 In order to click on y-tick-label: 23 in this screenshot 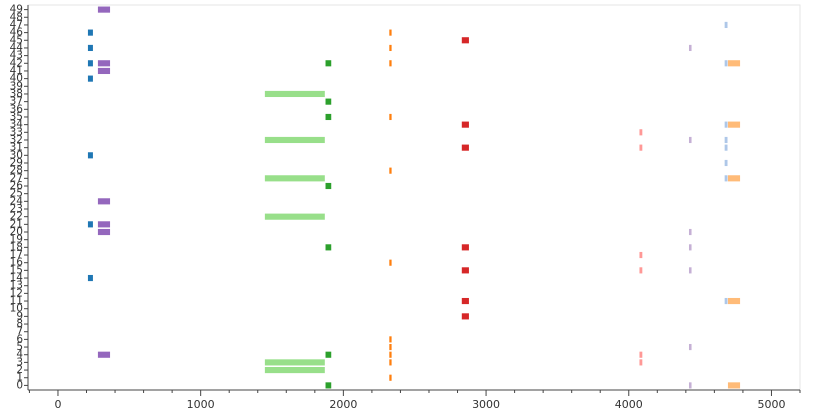, I will do `click(16, 209)`.